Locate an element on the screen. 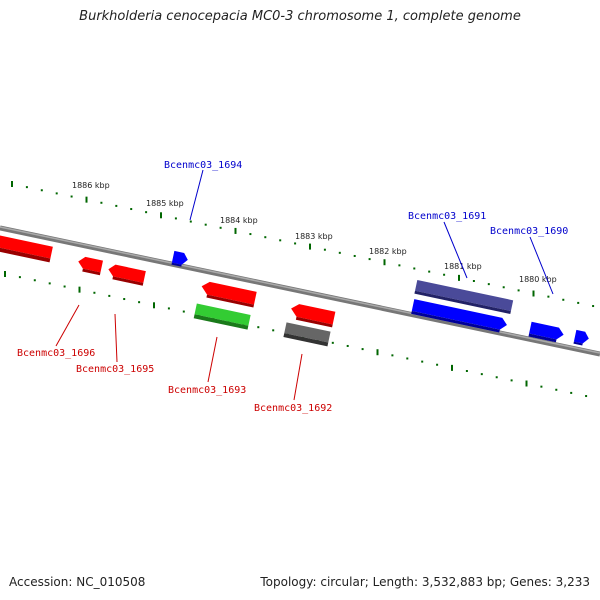  gene-block-grey is located at coordinates (307, 334).